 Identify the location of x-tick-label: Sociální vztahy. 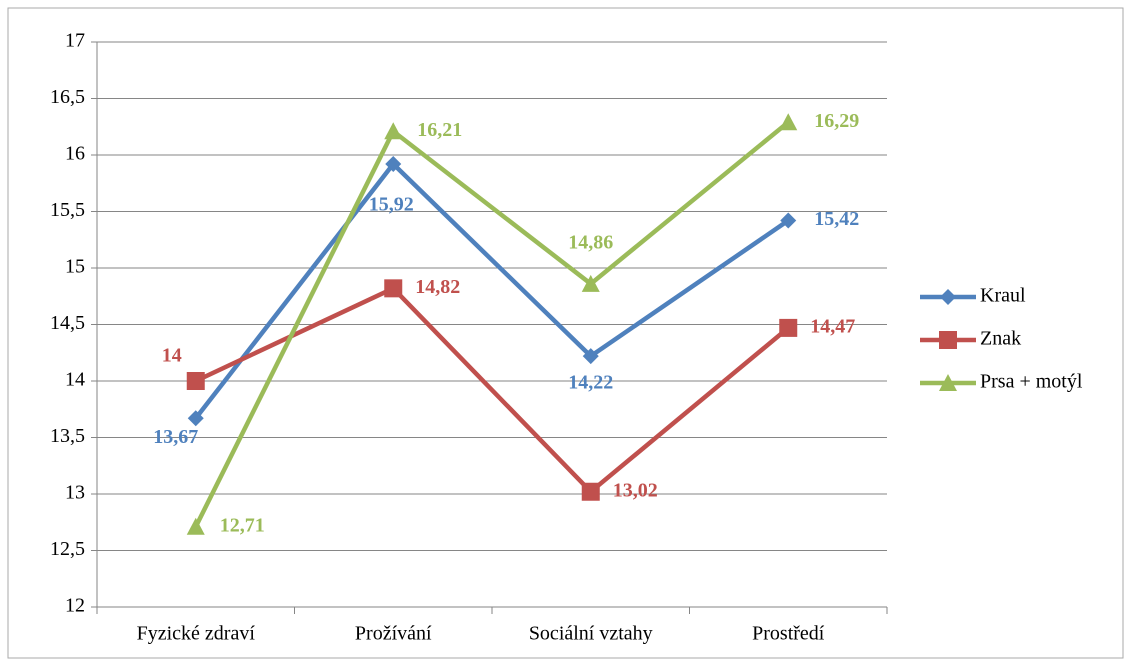
(591, 634).